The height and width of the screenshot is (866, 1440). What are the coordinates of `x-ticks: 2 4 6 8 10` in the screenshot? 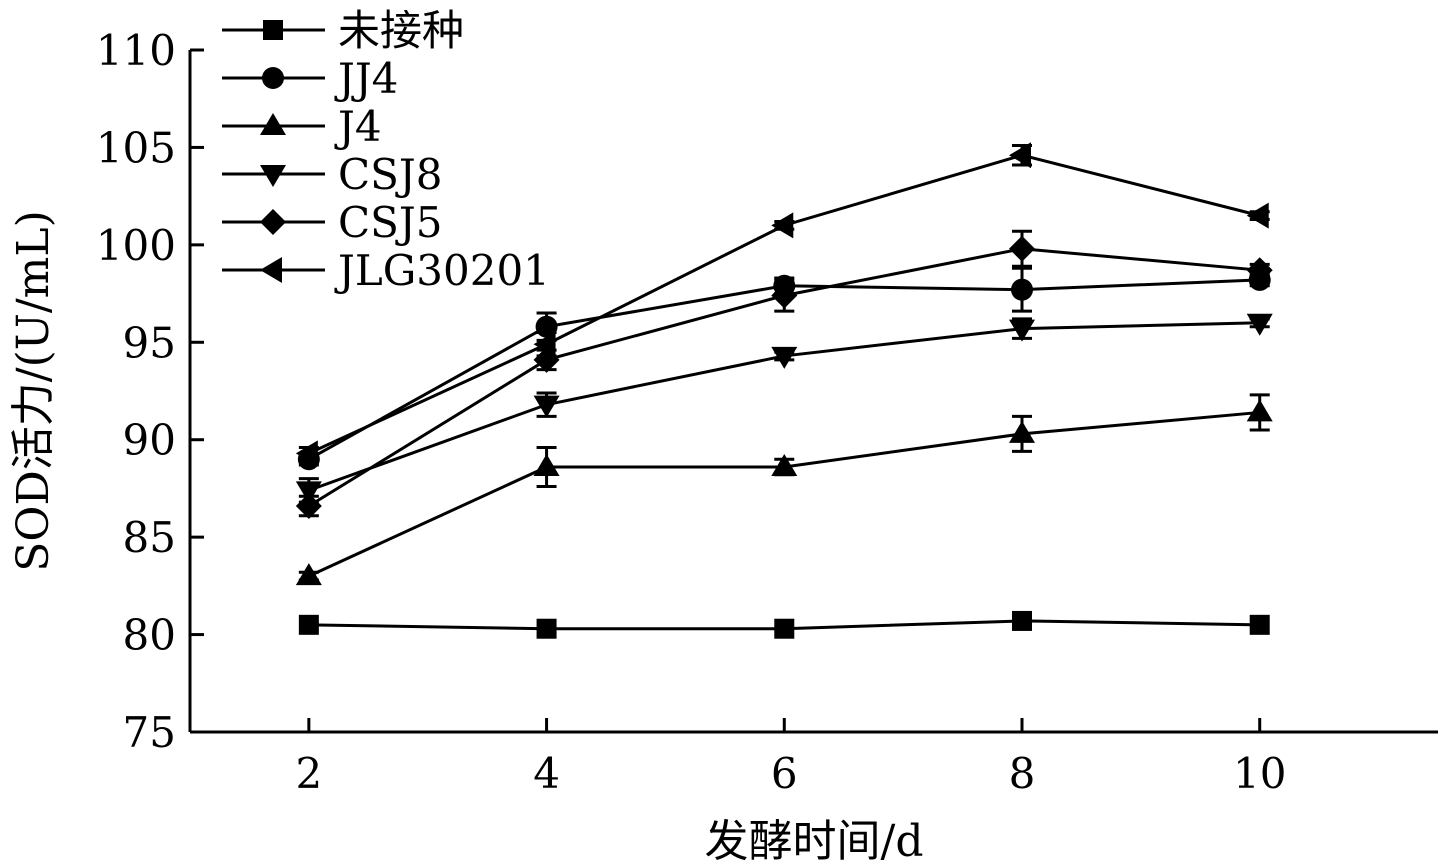 It's located at (790, 758).